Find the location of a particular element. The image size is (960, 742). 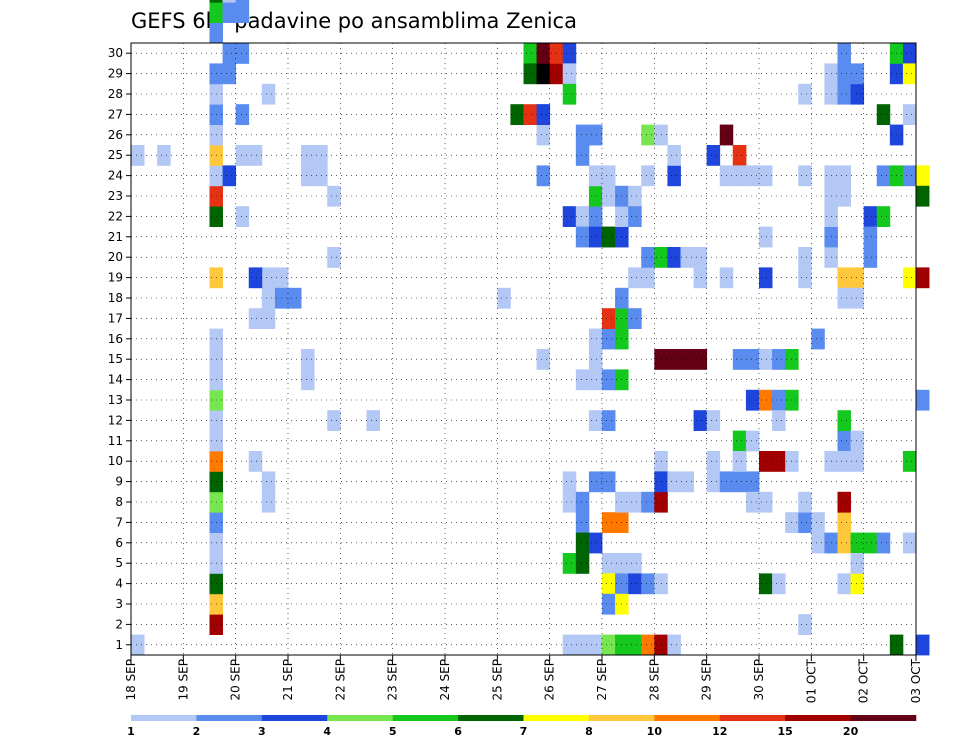

y-tick-label: 26 is located at coordinates (115, 135).